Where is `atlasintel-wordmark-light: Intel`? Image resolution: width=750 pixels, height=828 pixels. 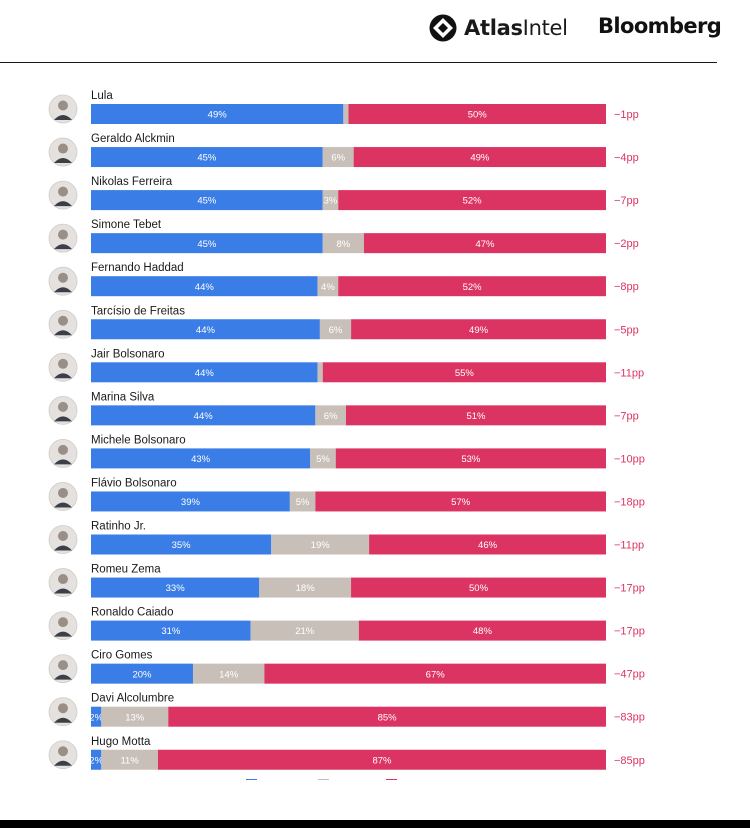
atlasintel-wordmark-light: Intel is located at coordinates (545, 28).